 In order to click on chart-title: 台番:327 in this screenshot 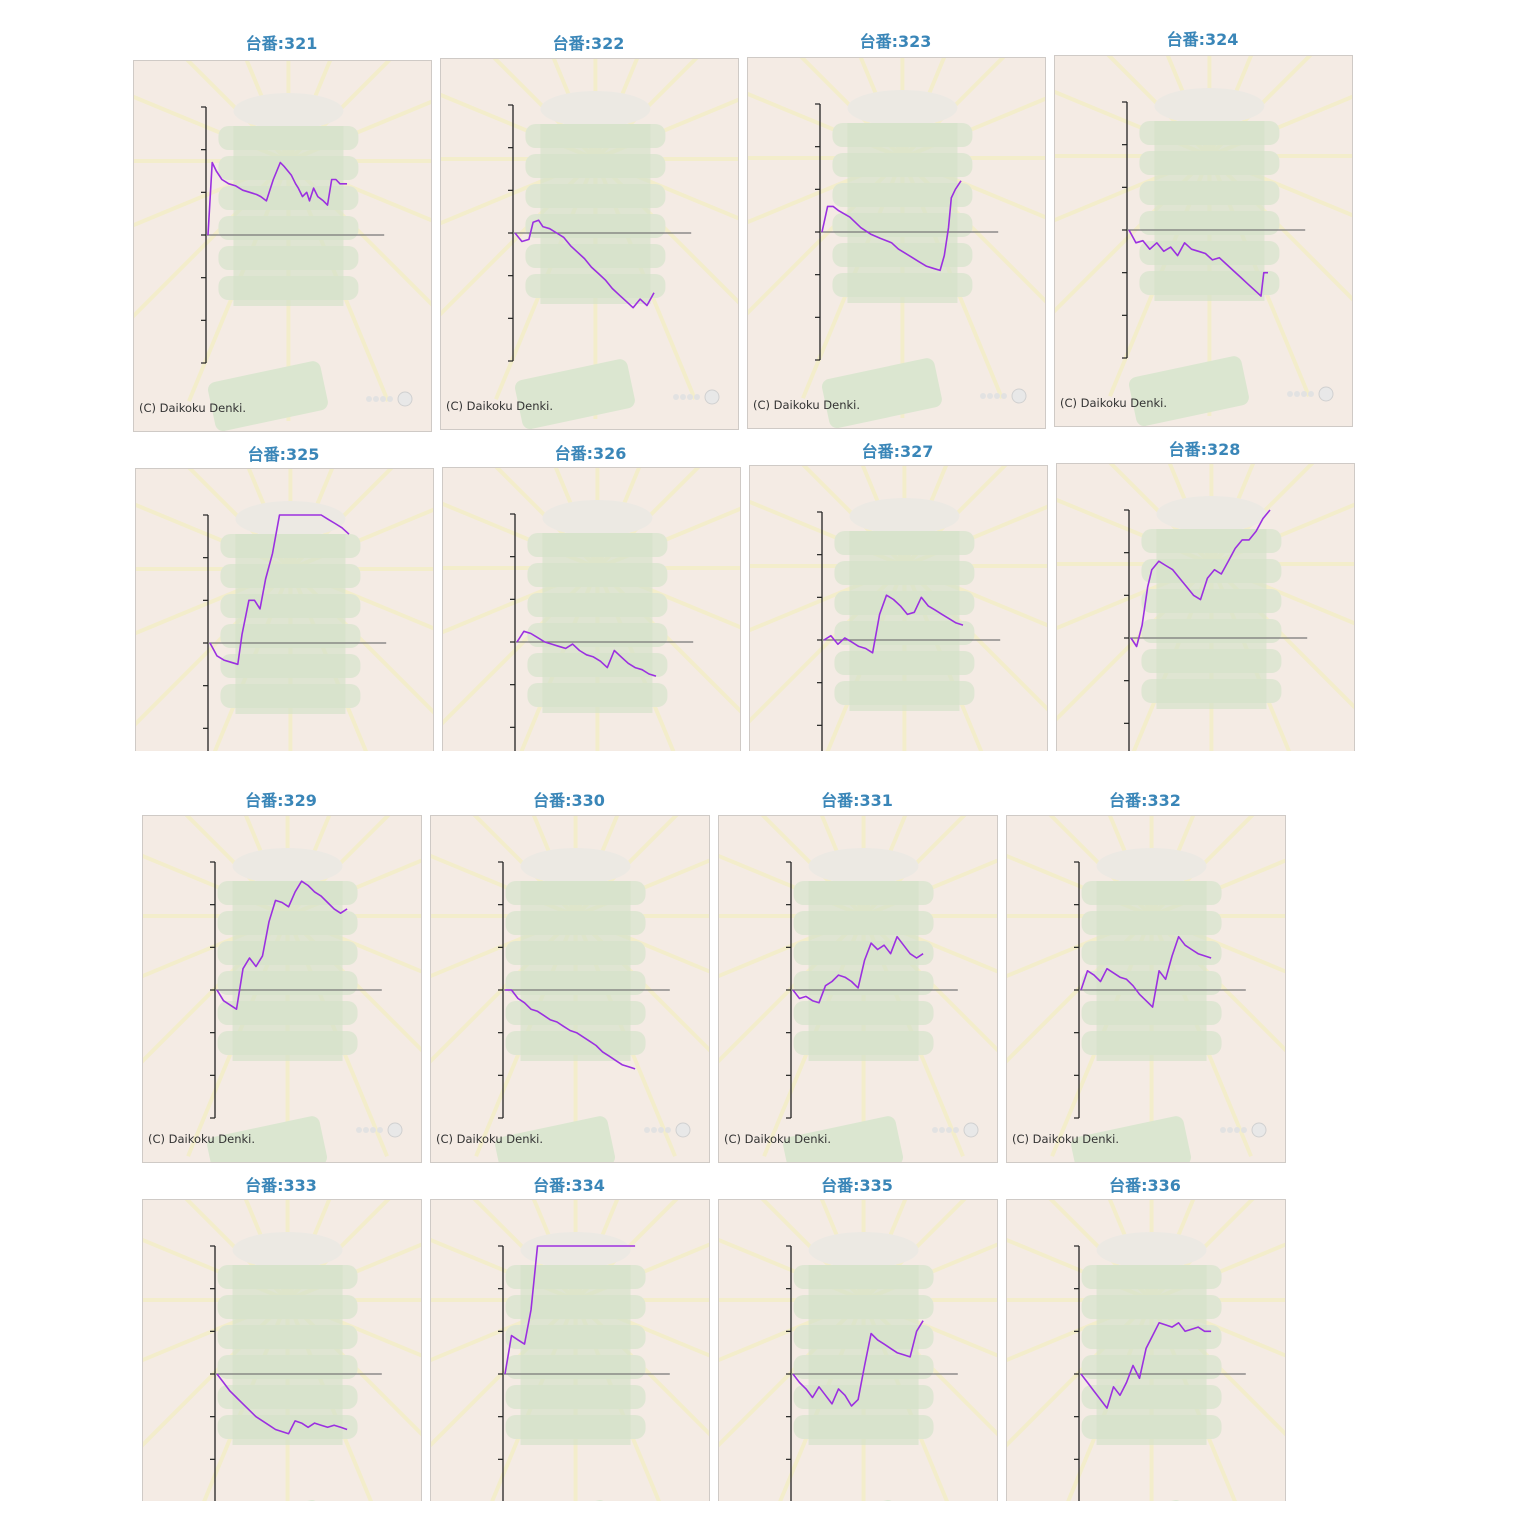, I will do `click(897, 451)`.